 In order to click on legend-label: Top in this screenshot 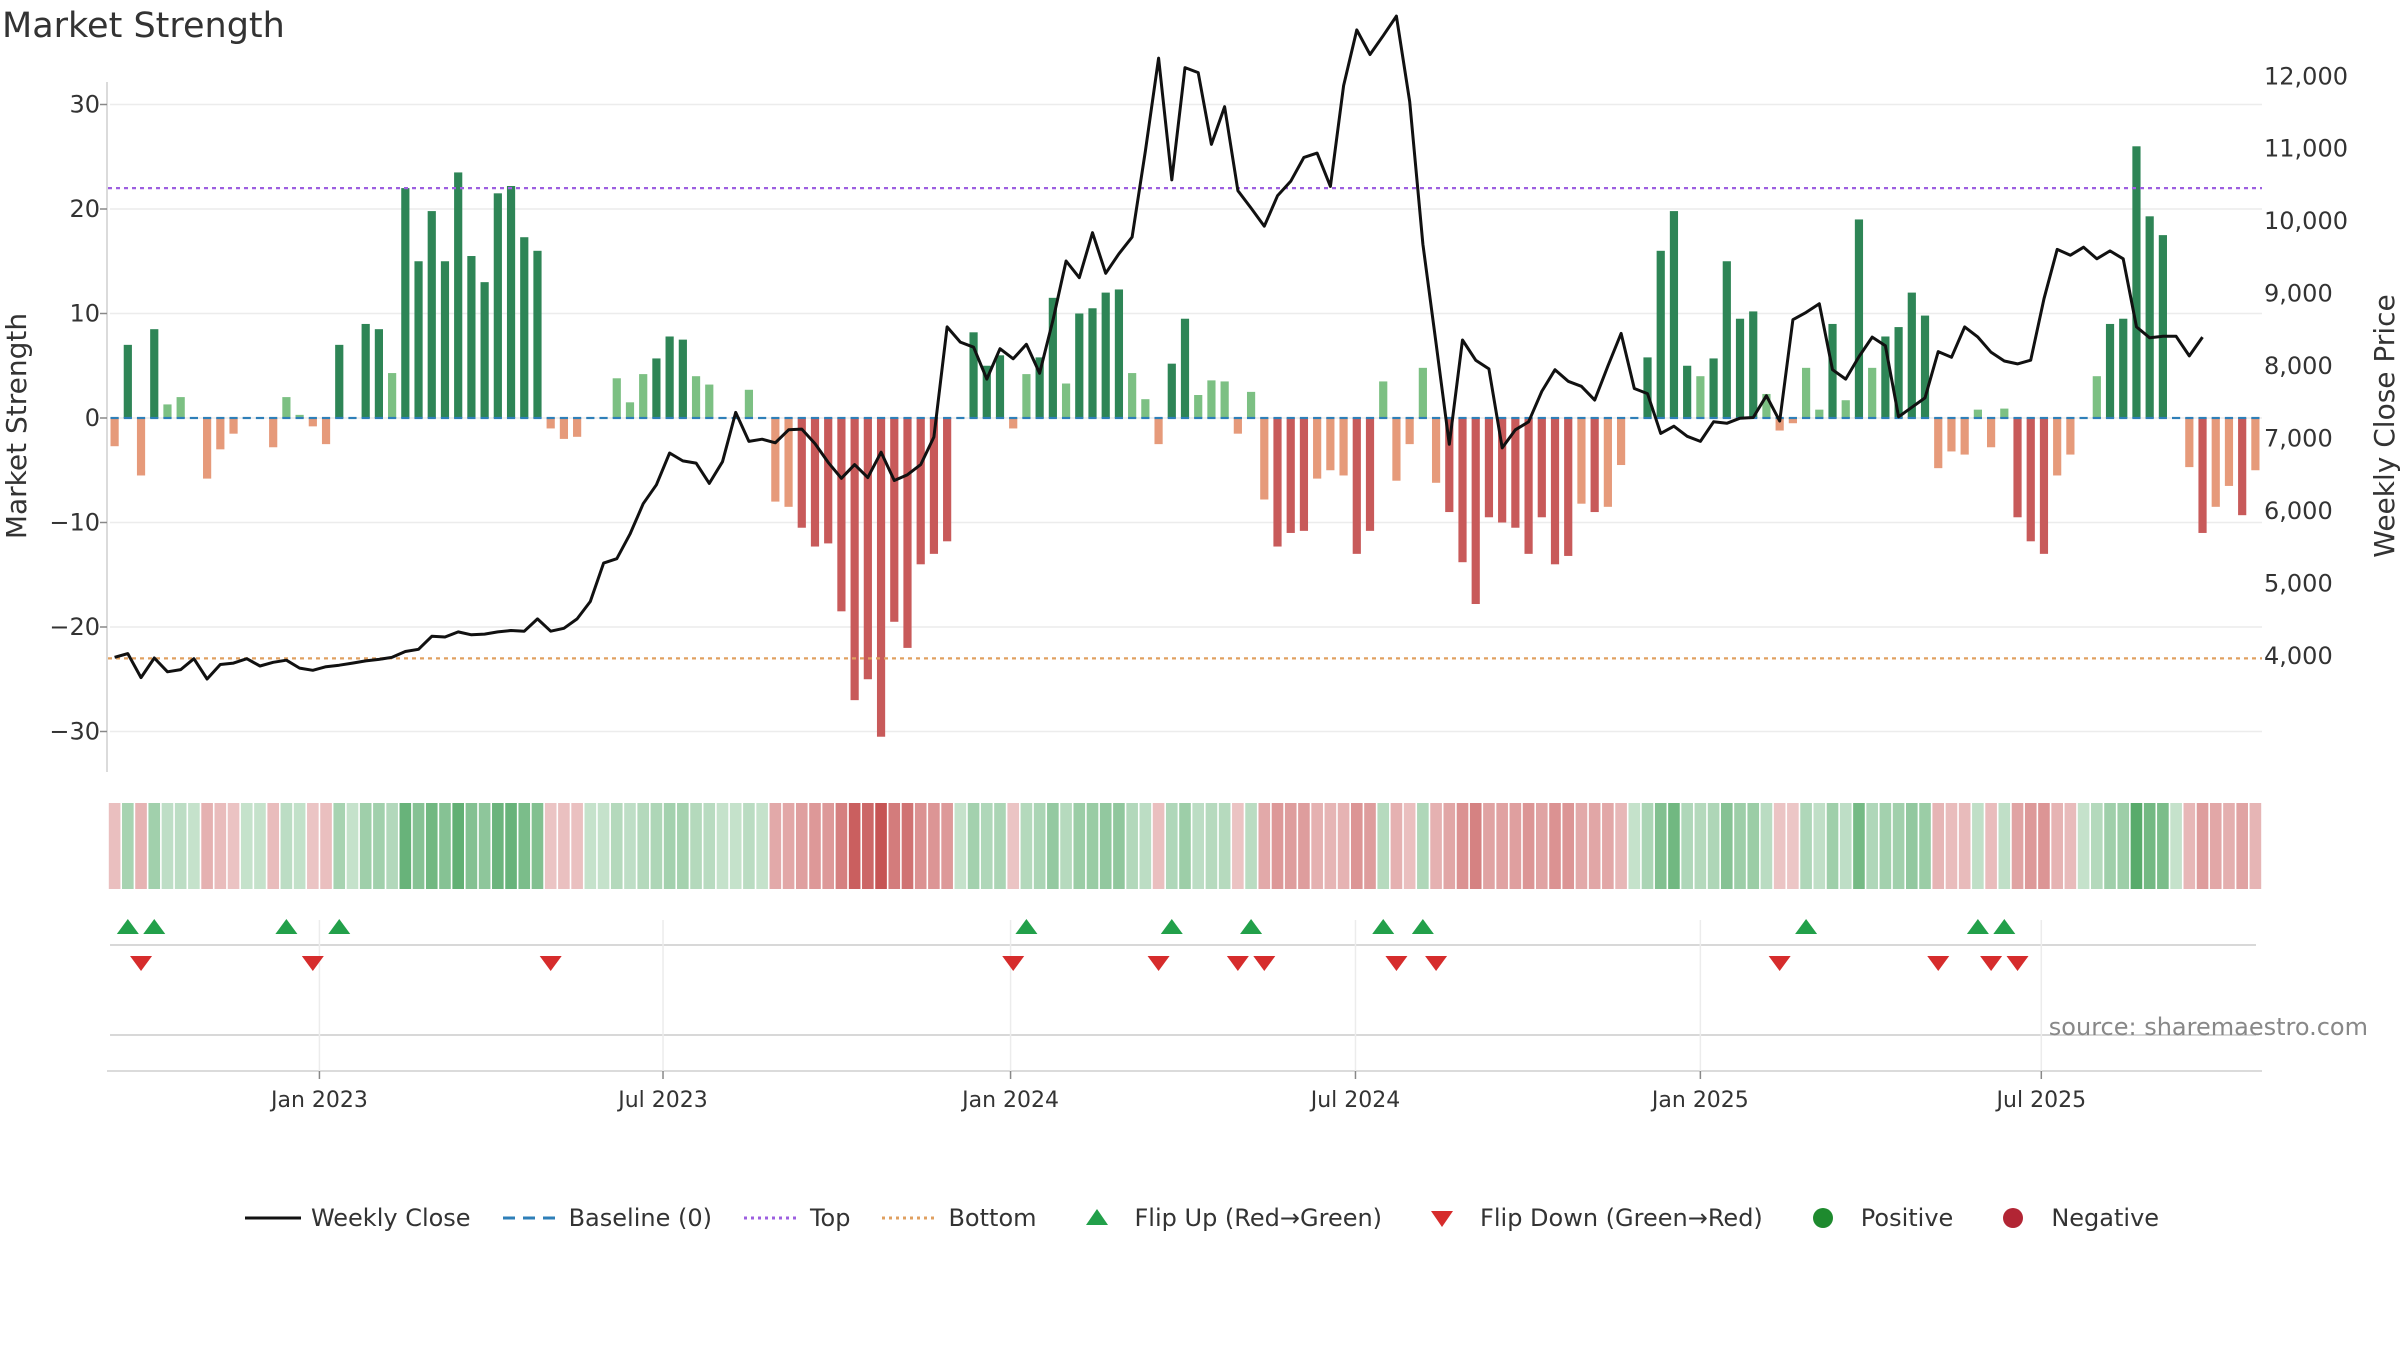, I will do `click(830, 1218)`.